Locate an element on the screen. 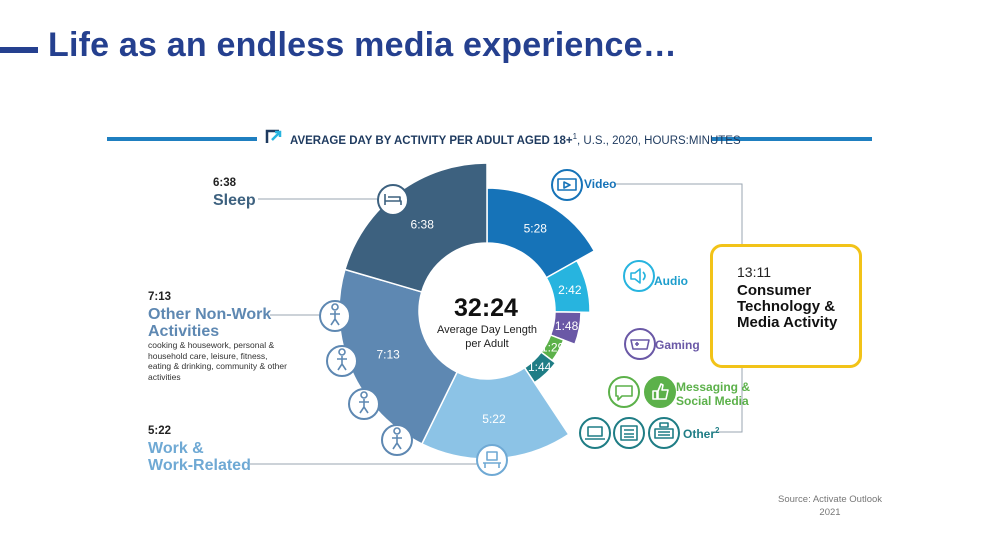  slice-value-label: 1:48 is located at coordinates (567, 326).